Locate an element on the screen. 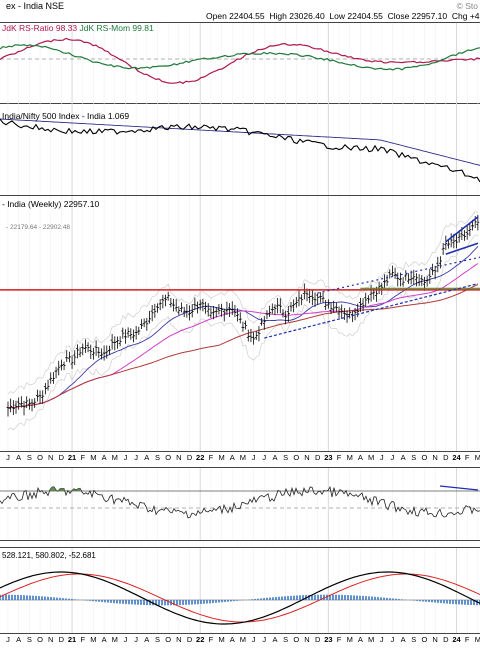  x-tick-label: 23 is located at coordinates (328, 639).